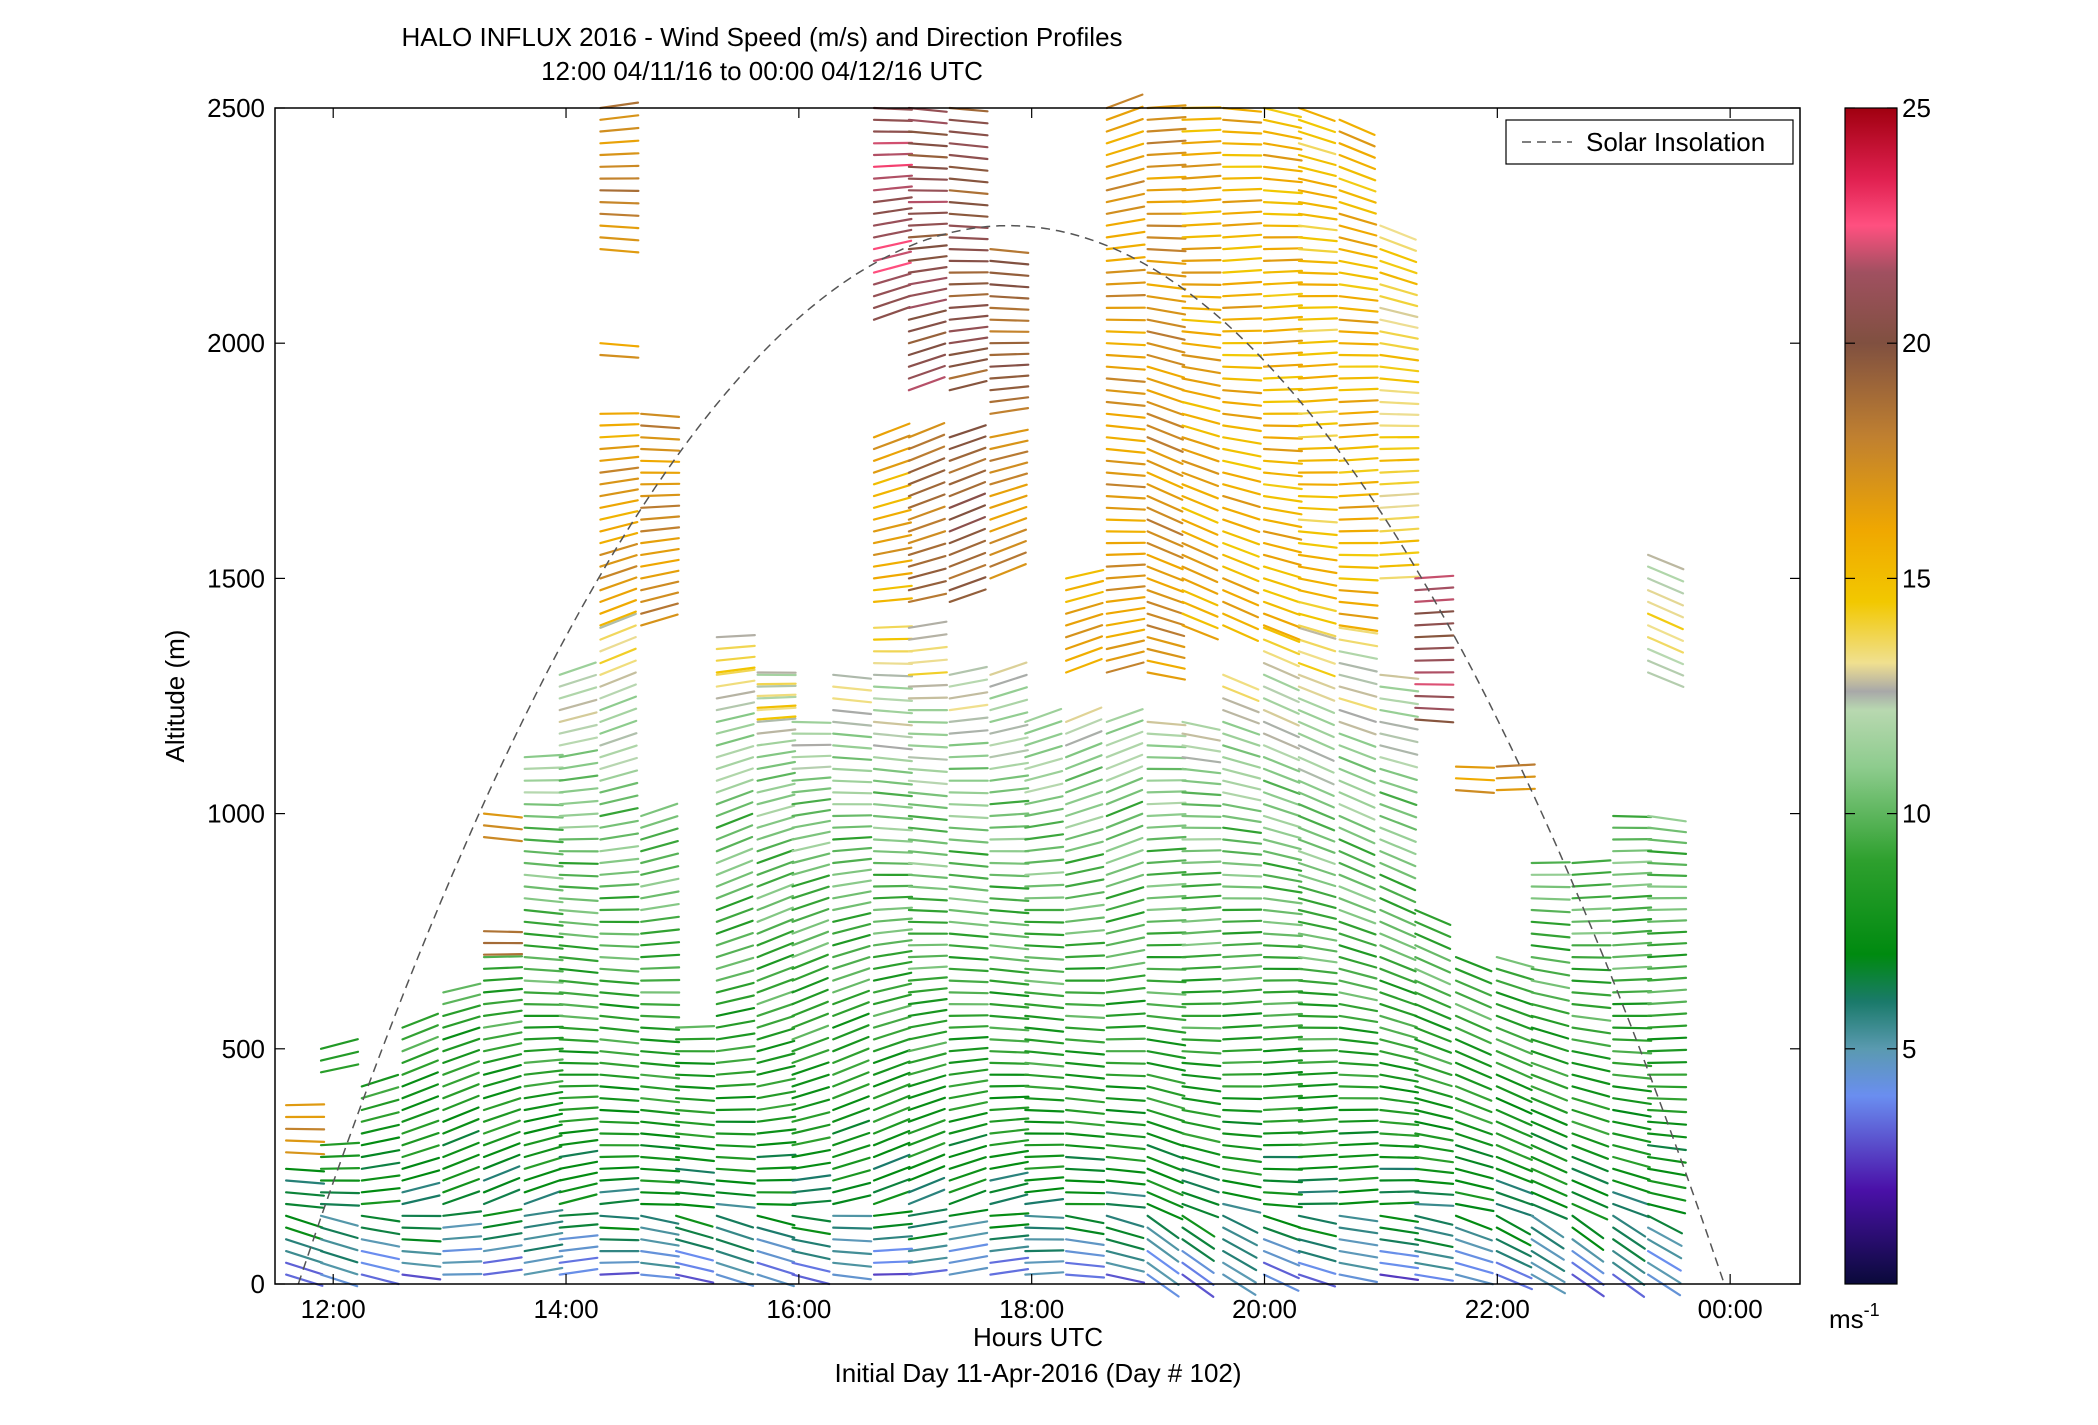 This screenshot has width=2098, height=1425. Describe the element at coordinates (1872, 1310) in the screenshot. I see `colorbar-unit-exponent: -1` at that location.